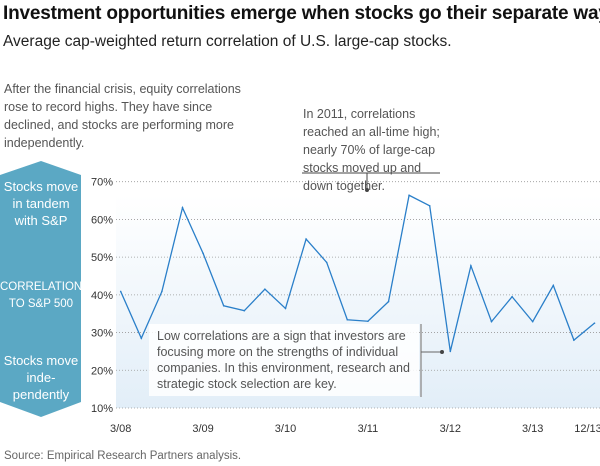 This screenshot has width=600, height=466. What do you see at coordinates (202, 429) in the screenshot?
I see `x-tick-label: 3/09` at bounding box center [202, 429].